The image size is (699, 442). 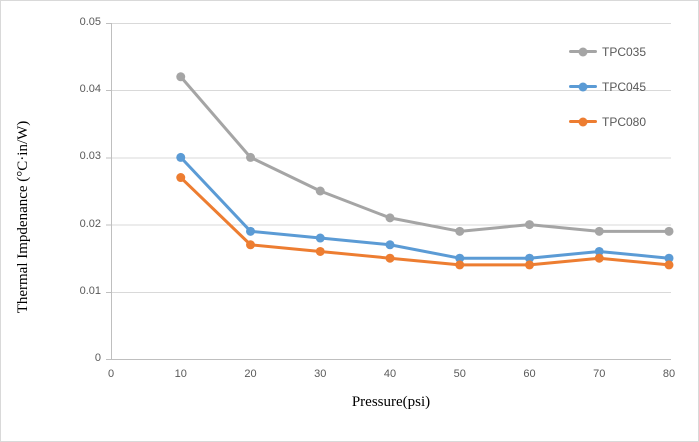 What do you see at coordinates (459, 374) in the screenshot?
I see `x-axis-tick-label: 50` at bounding box center [459, 374].